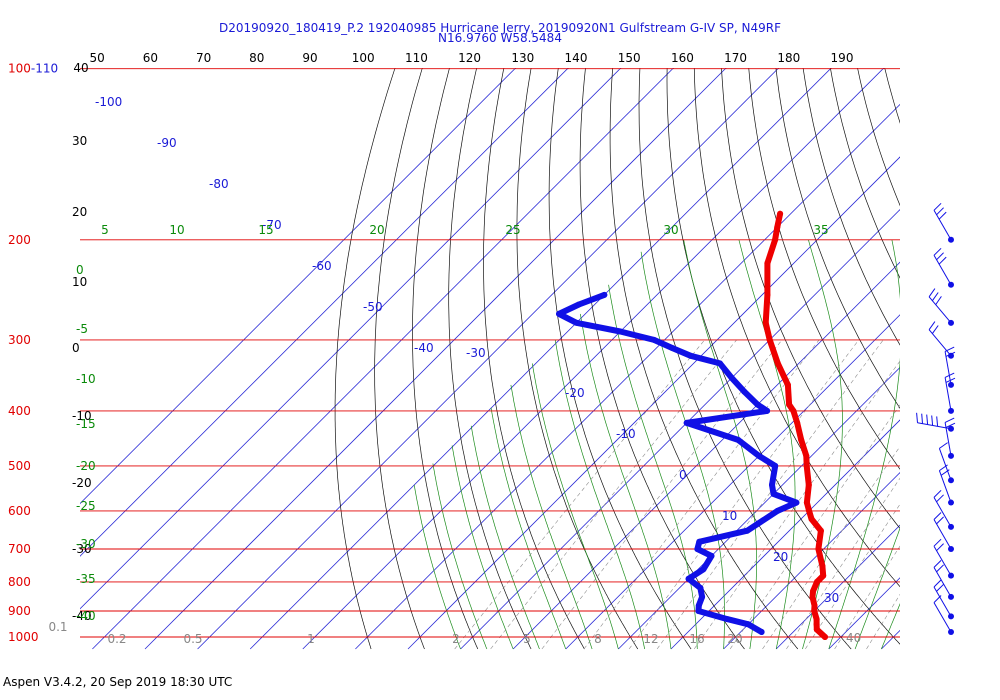  Describe the element at coordinates (44, 69) in the screenshot. I see `pressure-label-suffix: -110` at that location.